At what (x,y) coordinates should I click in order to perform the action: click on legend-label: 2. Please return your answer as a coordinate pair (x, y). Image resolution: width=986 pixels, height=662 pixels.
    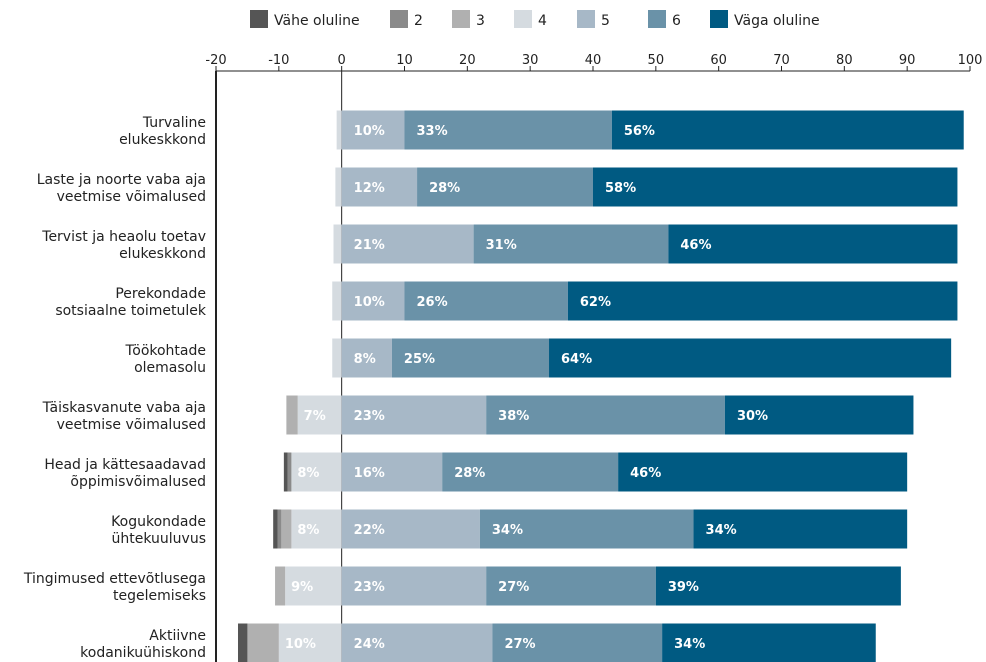
    Looking at the image, I should click on (418, 21).